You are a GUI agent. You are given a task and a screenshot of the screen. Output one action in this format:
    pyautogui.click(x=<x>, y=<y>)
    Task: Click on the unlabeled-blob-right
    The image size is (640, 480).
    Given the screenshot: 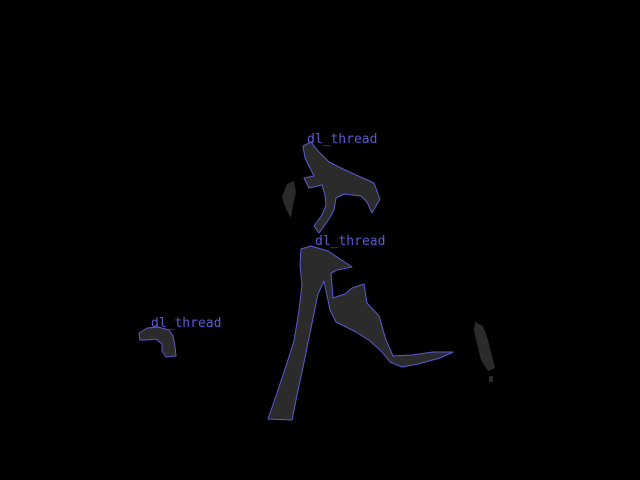 What is the action you would take?
    pyautogui.click(x=484, y=346)
    